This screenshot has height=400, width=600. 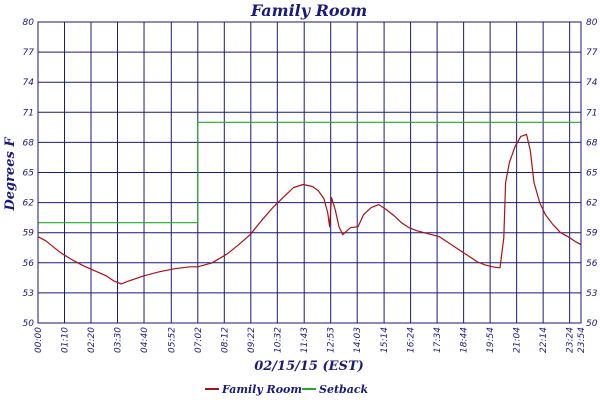 What do you see at coordinates (438, 340) in the screenshot?
I see `x-tick-label: 17:34` at bounding box center [438, 340].